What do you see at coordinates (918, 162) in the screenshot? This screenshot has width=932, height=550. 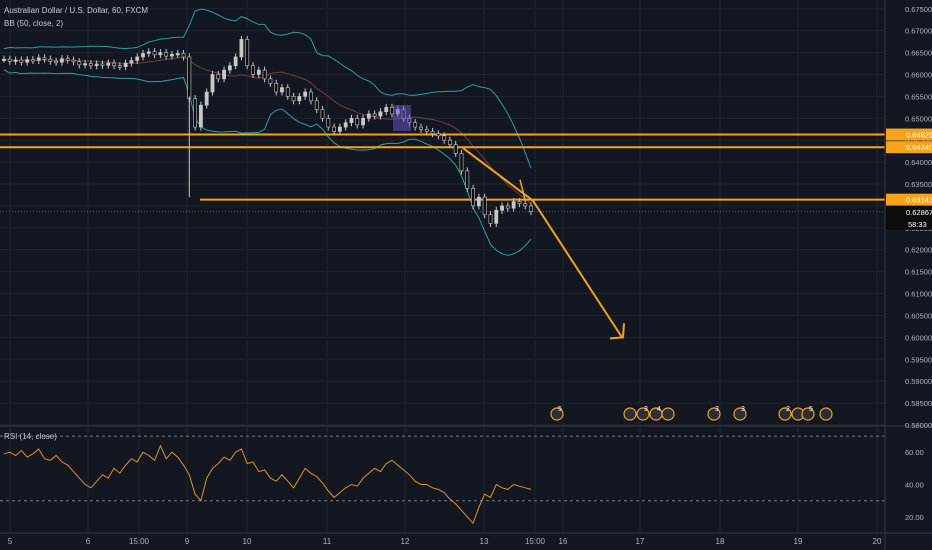 I see `price-tick-label: 0.64000` at bounding box center [918, 162].